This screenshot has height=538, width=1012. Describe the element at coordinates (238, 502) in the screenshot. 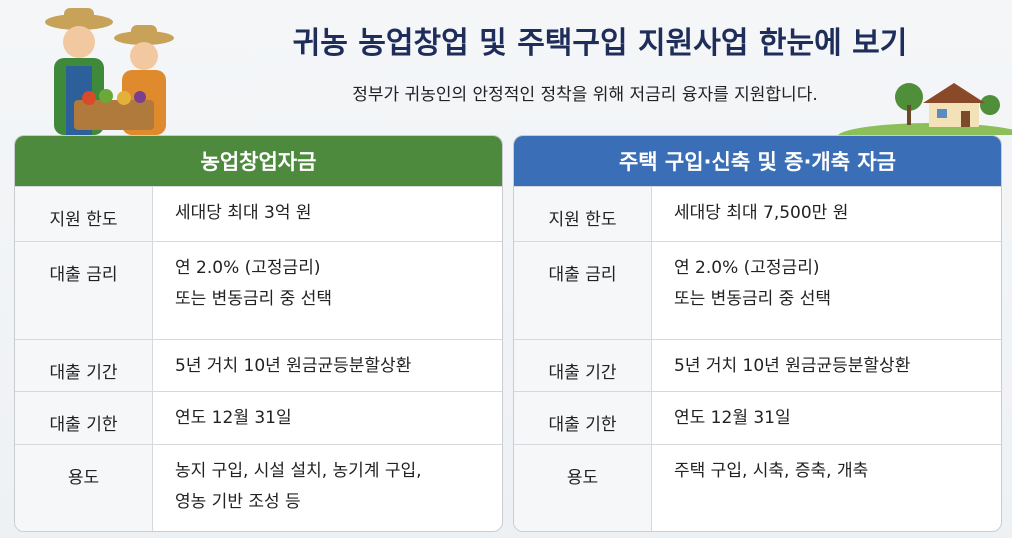

I see `value-line: 영농 기반 조성 등` at that location.